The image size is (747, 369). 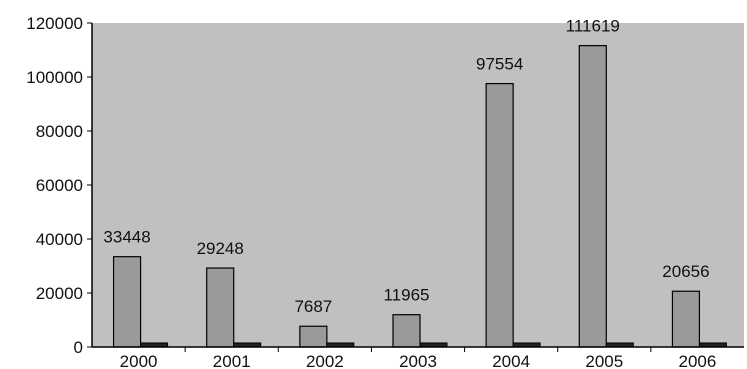 I want to click on x-tick-label-2000: 2000, so click(x=139, y=360).